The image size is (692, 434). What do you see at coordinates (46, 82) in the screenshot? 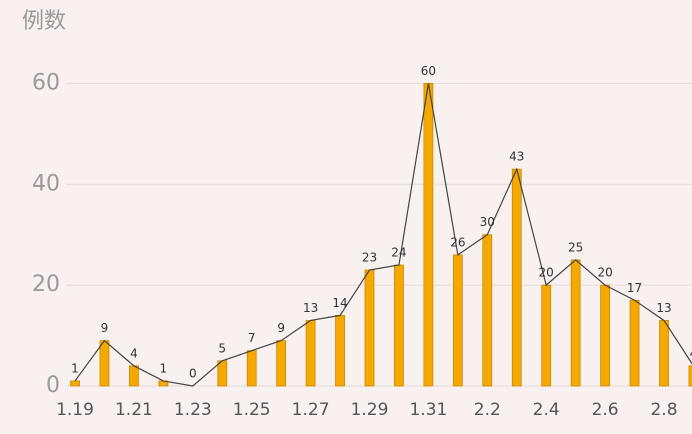
I see `y-tick-label: 60` at bounding box center [46, 82].